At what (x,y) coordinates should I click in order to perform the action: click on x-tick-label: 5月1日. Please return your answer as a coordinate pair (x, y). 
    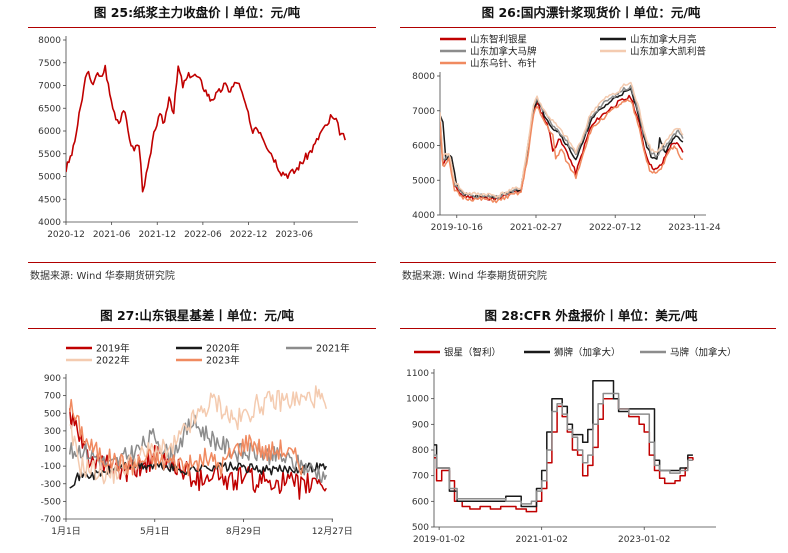
    Looking at the image, I should click on (154, 531).